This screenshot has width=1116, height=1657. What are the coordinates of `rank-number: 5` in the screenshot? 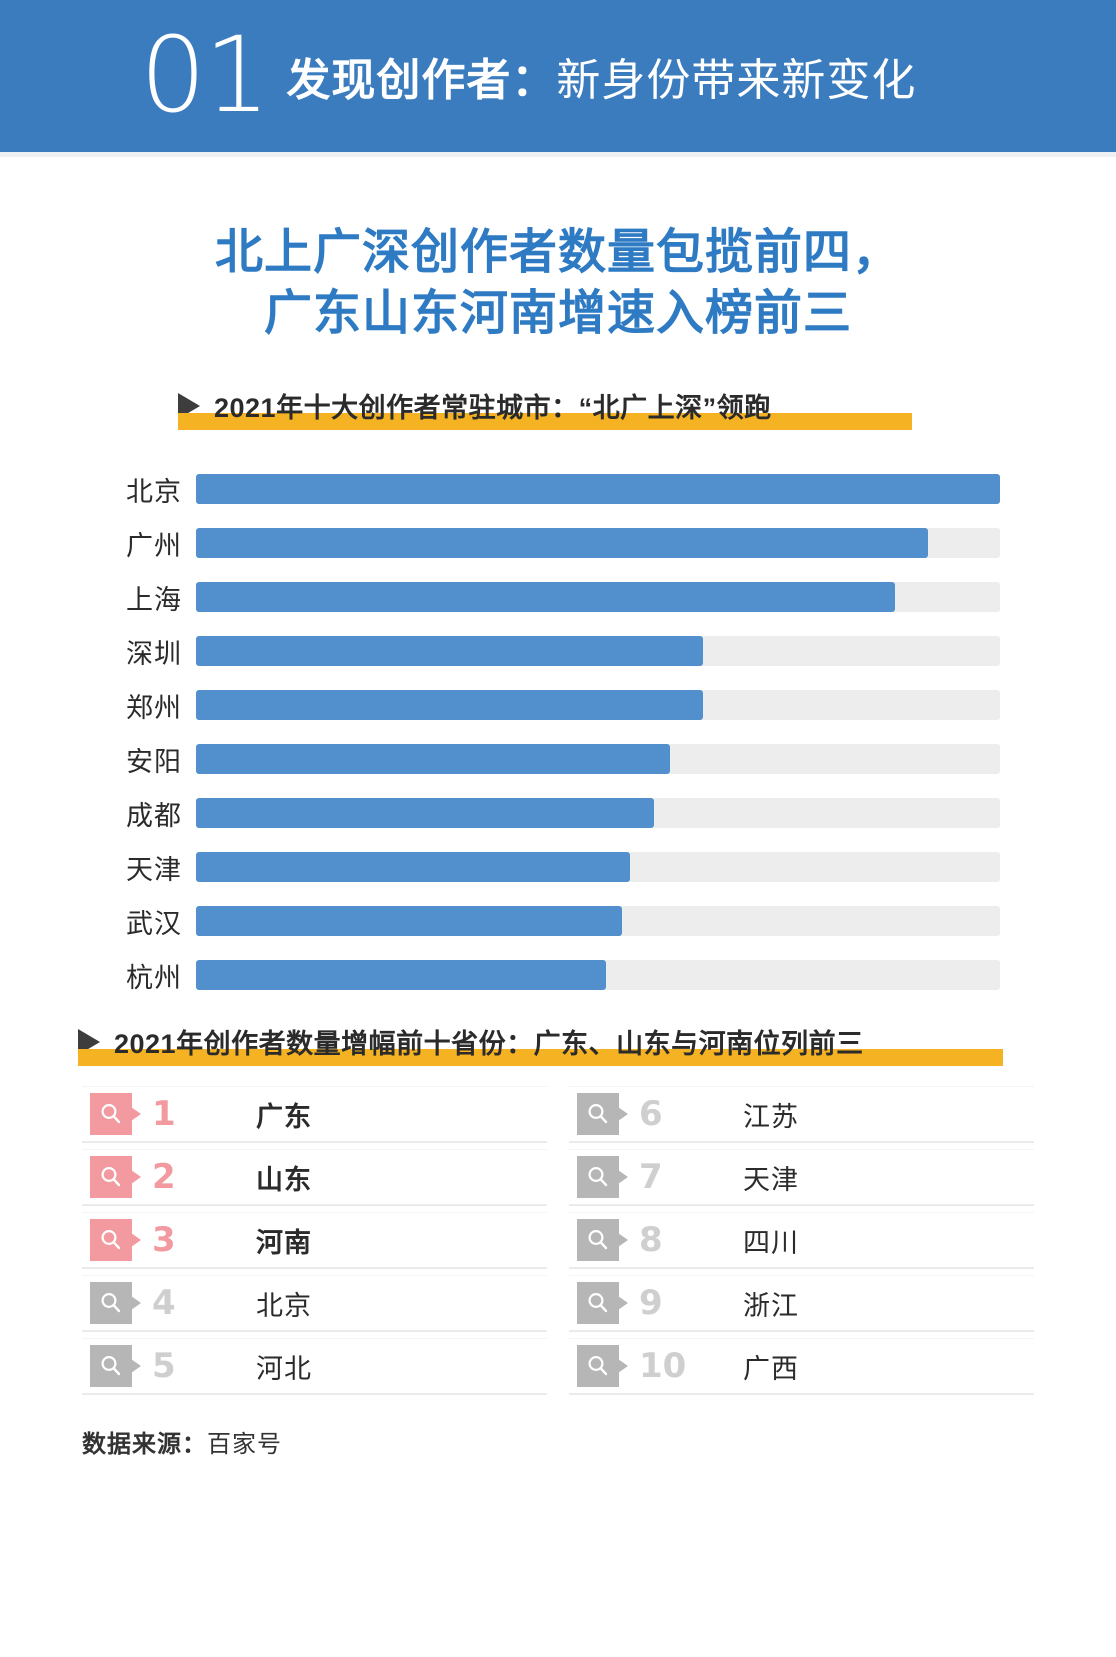 It's located at (164, 1366).